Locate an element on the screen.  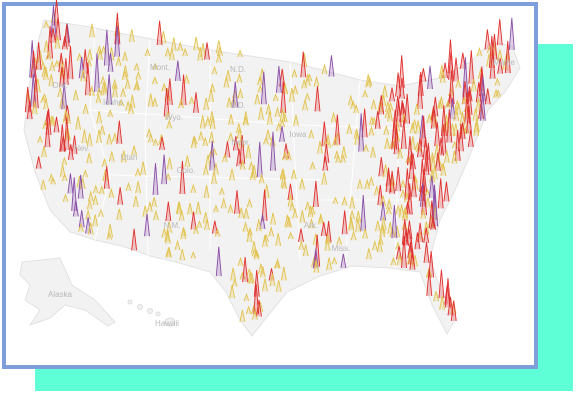
state-label: Wyo. is located at coordinates (174, 117).